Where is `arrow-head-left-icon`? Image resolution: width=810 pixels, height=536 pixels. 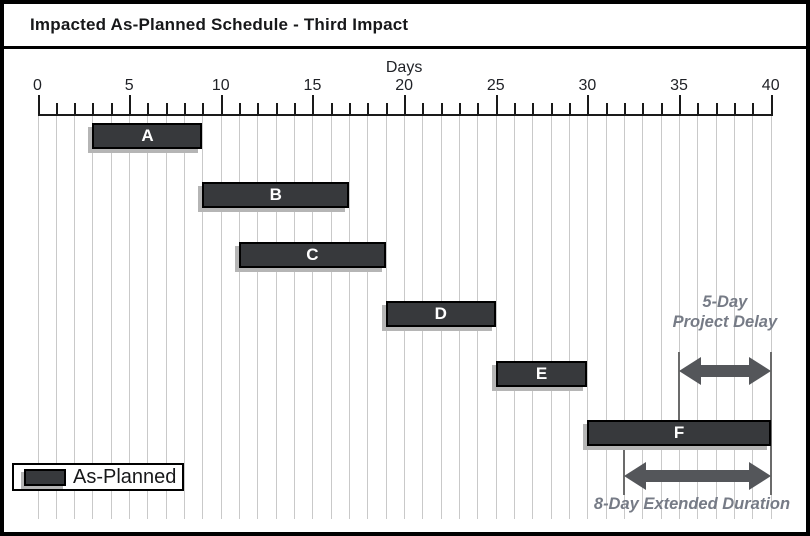 arrow-head-left-icon is located at coordinates (690, 371).